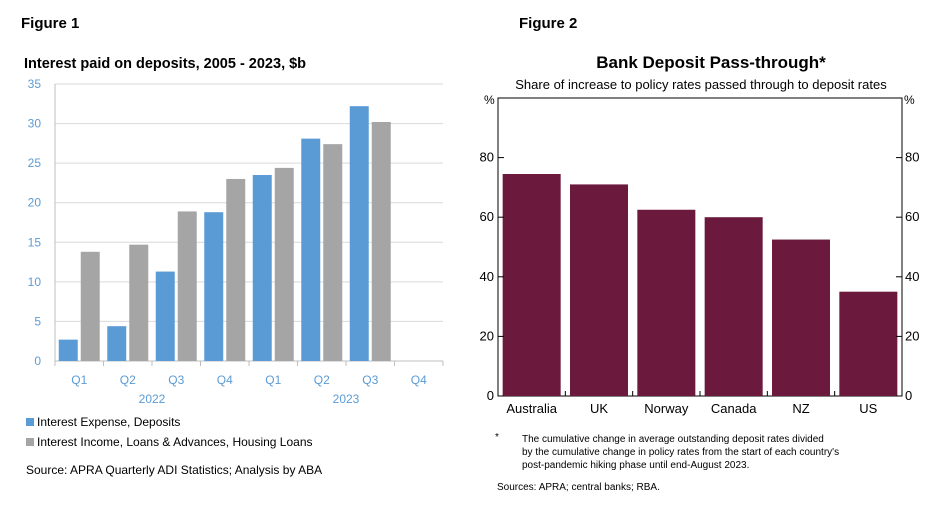  Describe the element at coordinates (909, 100) in the screenshot. I see `figure-2-ylabel-right: %` at that location.